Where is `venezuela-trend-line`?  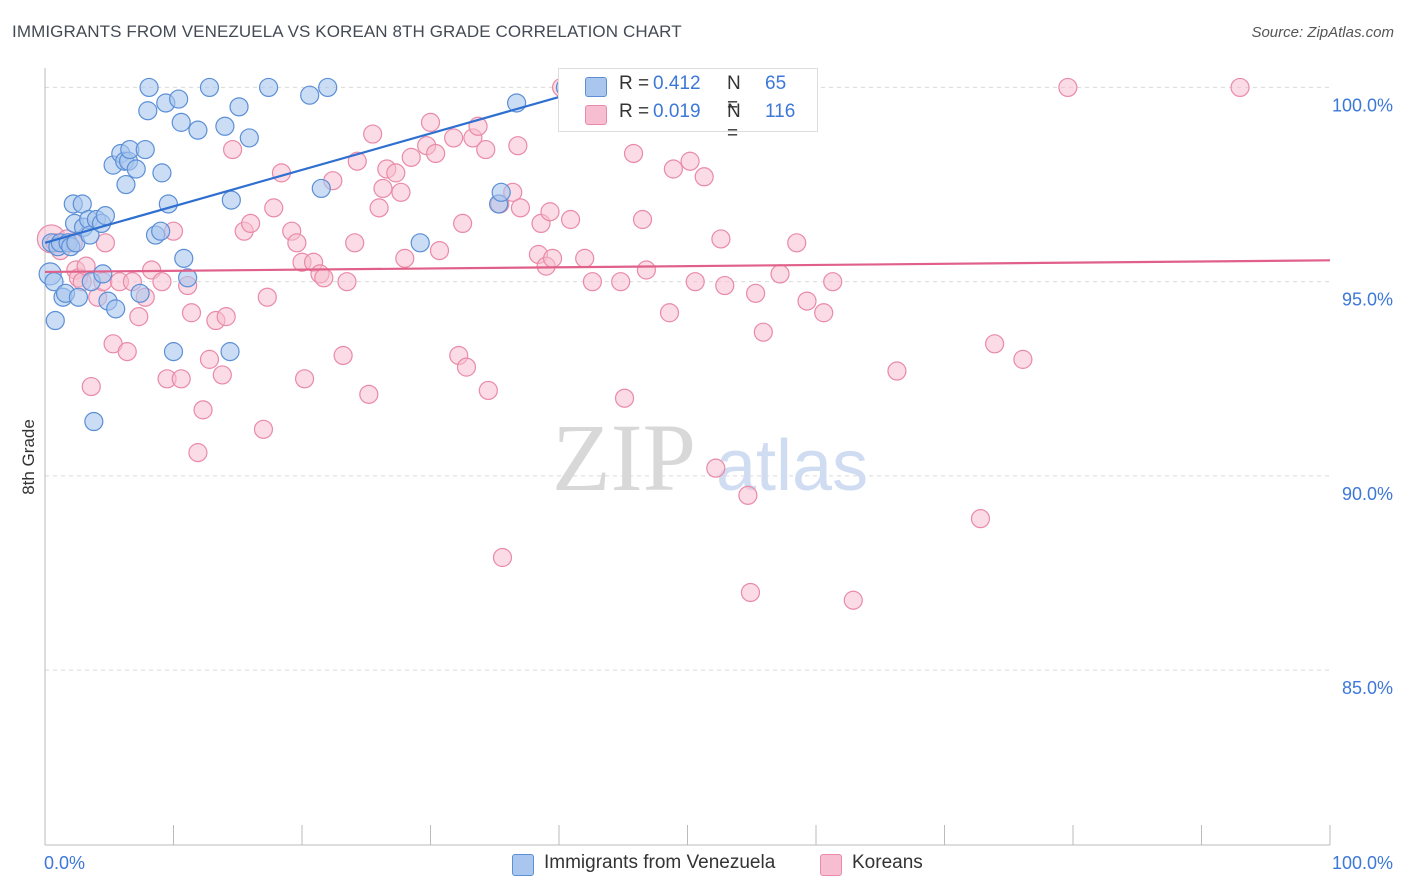
venezuela-trend-line is located at coordinates (305, 169).